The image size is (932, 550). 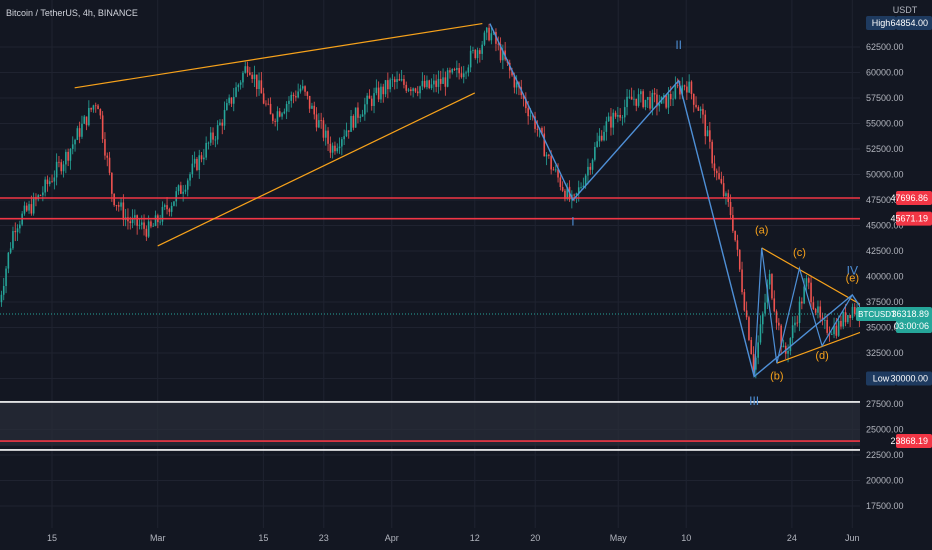 What do you see at coordinates (278, 55) in the screenshot?
I see `trendline-upper-channel` at bounding box center [278, 55].